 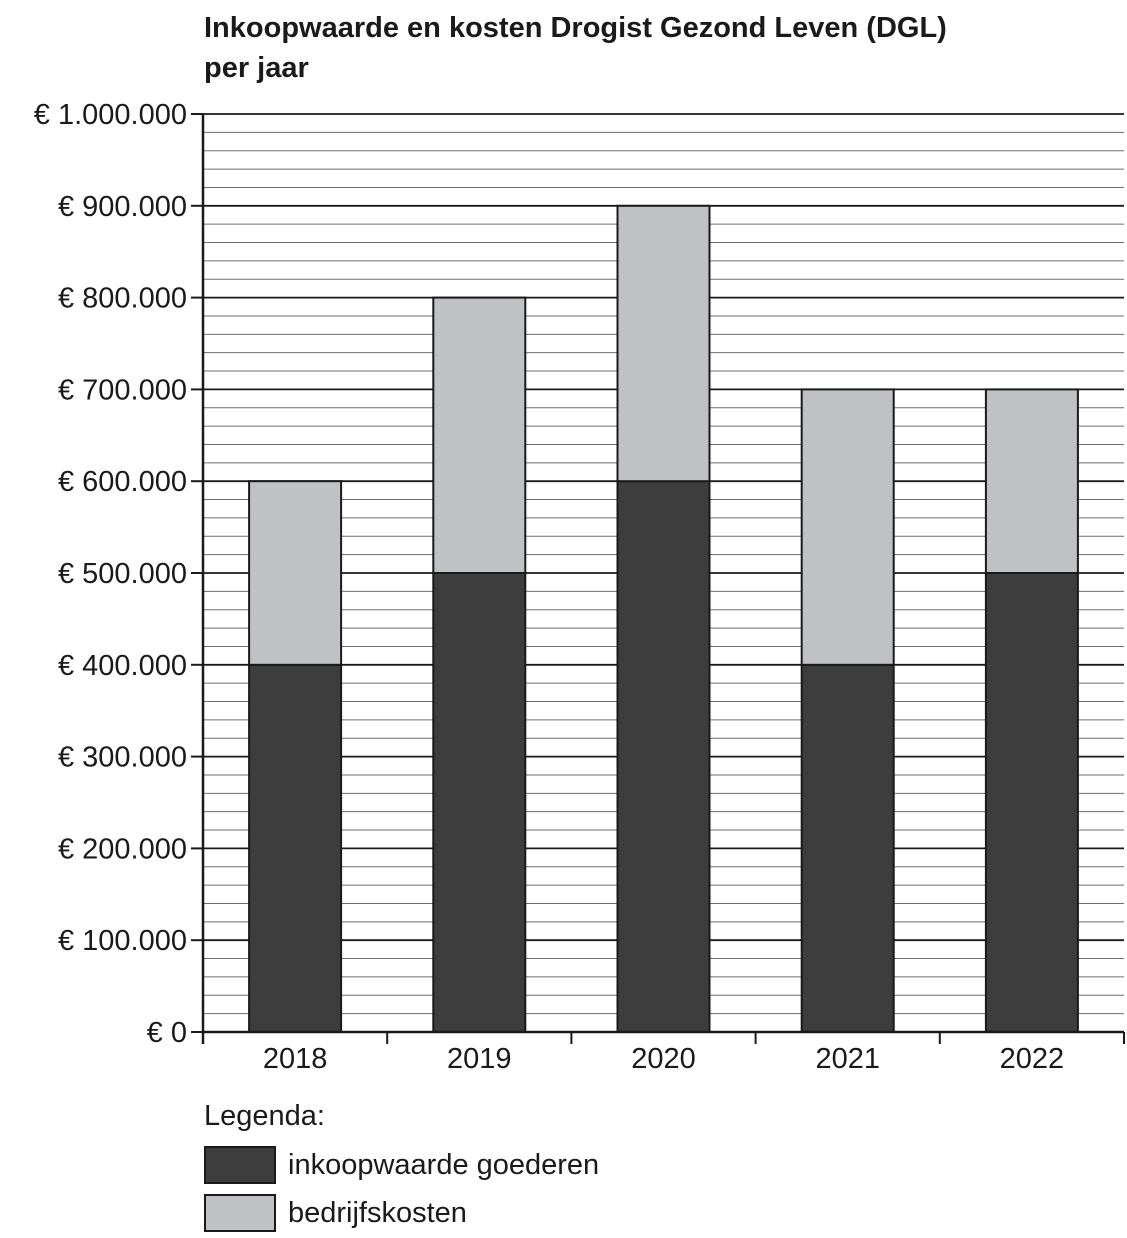 I want to click on bar-inkoopwaarde-2020, so click(x=663, y=756).